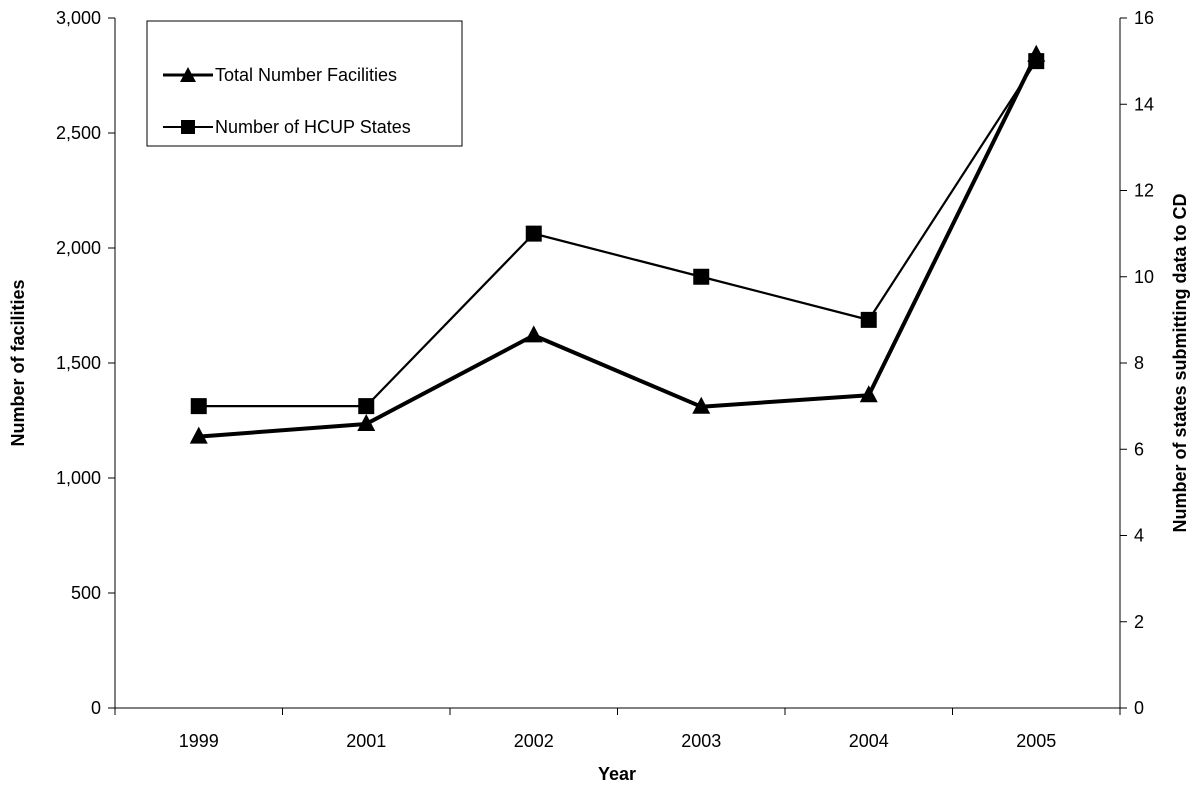 The image size is (1195, 786). I want to click on y-tick-label: 2,500, so click(78, 133).